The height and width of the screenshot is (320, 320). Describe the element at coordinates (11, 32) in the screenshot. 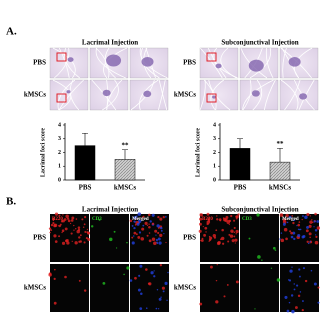

I see `panel-label: A.` at that location.